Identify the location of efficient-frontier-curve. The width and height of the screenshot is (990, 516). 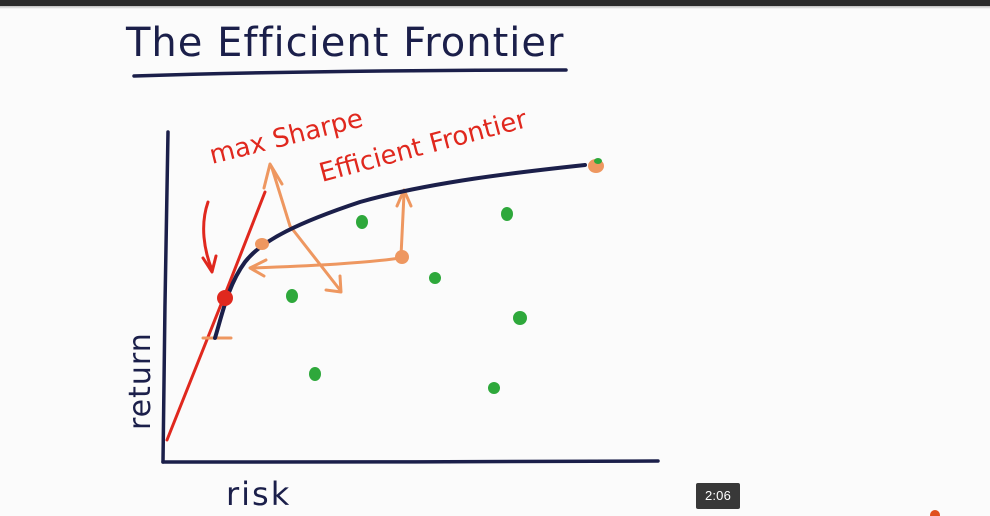
(400, 251).